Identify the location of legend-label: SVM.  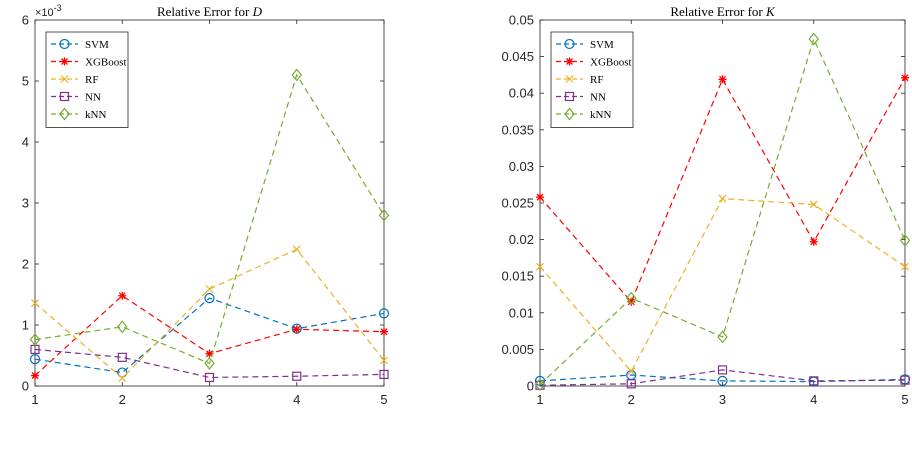
(602, 45).